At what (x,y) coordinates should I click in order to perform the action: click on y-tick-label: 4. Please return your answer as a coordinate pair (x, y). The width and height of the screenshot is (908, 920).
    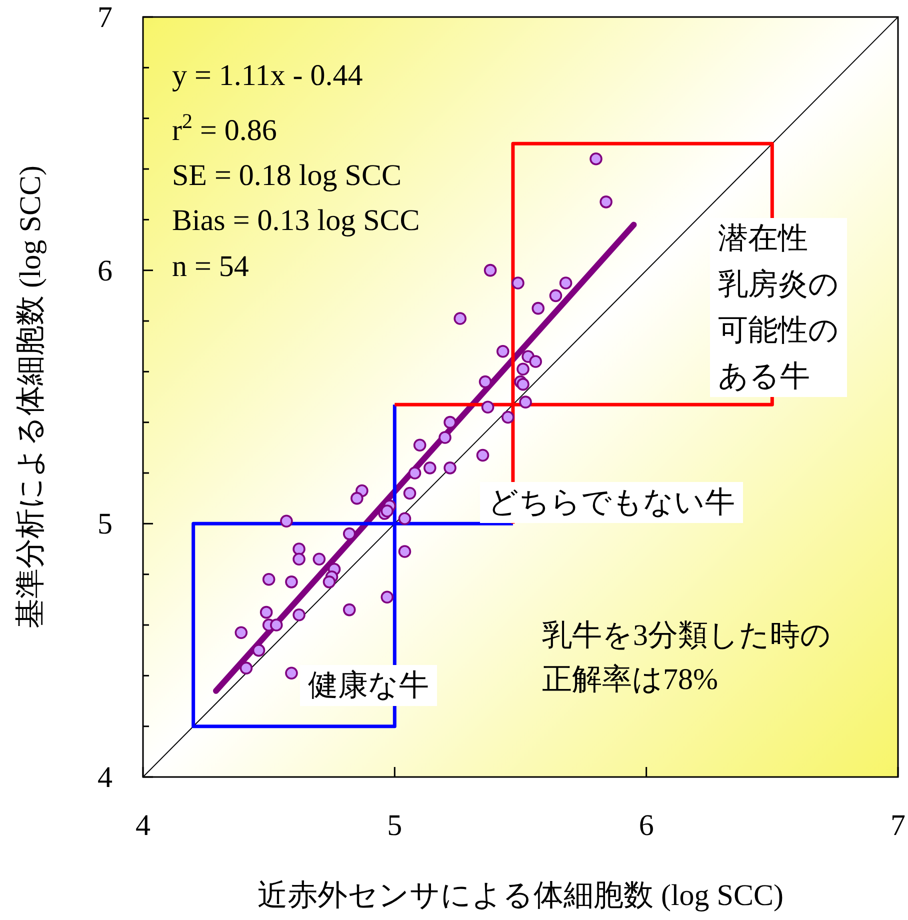
    Looking at the image, I should click on (105, 777).